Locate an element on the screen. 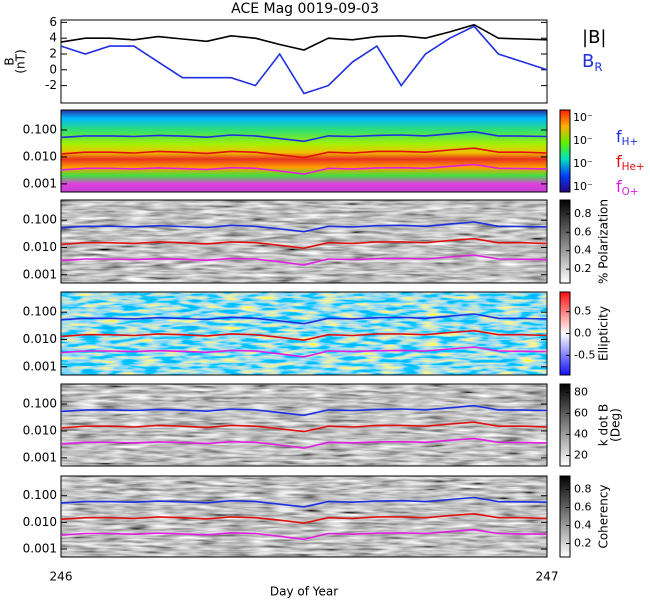 This screenshot has width=650, height=600. y-tick-label: -2 is located at coordinates (51, 85).